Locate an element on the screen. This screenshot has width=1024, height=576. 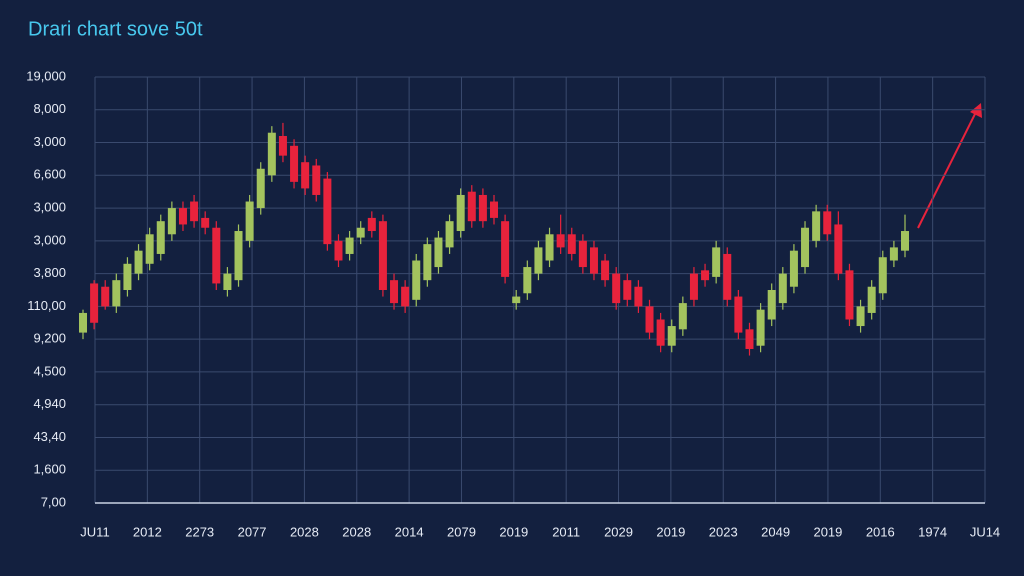
x-tick-label: 2016 is located at coordinates (880, 531).